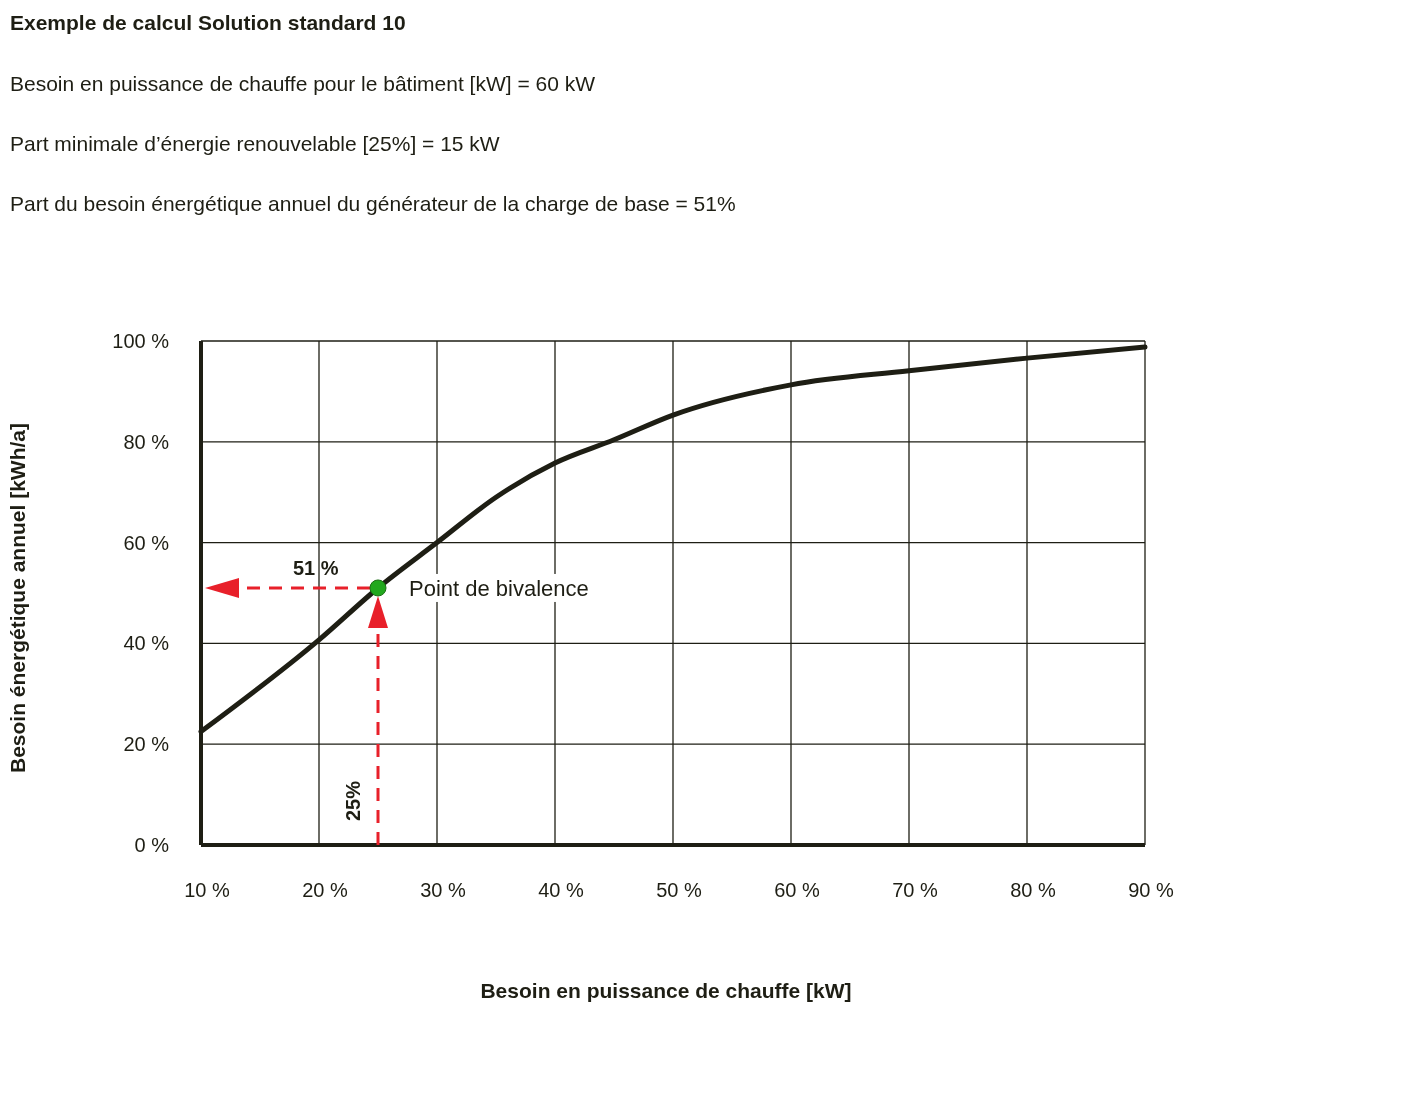 The height and width of the screenshot is (1103, 1418). Describe the element at coordinates (316, 567) in the screenshot. I see `annotation: 51 %` at that location.